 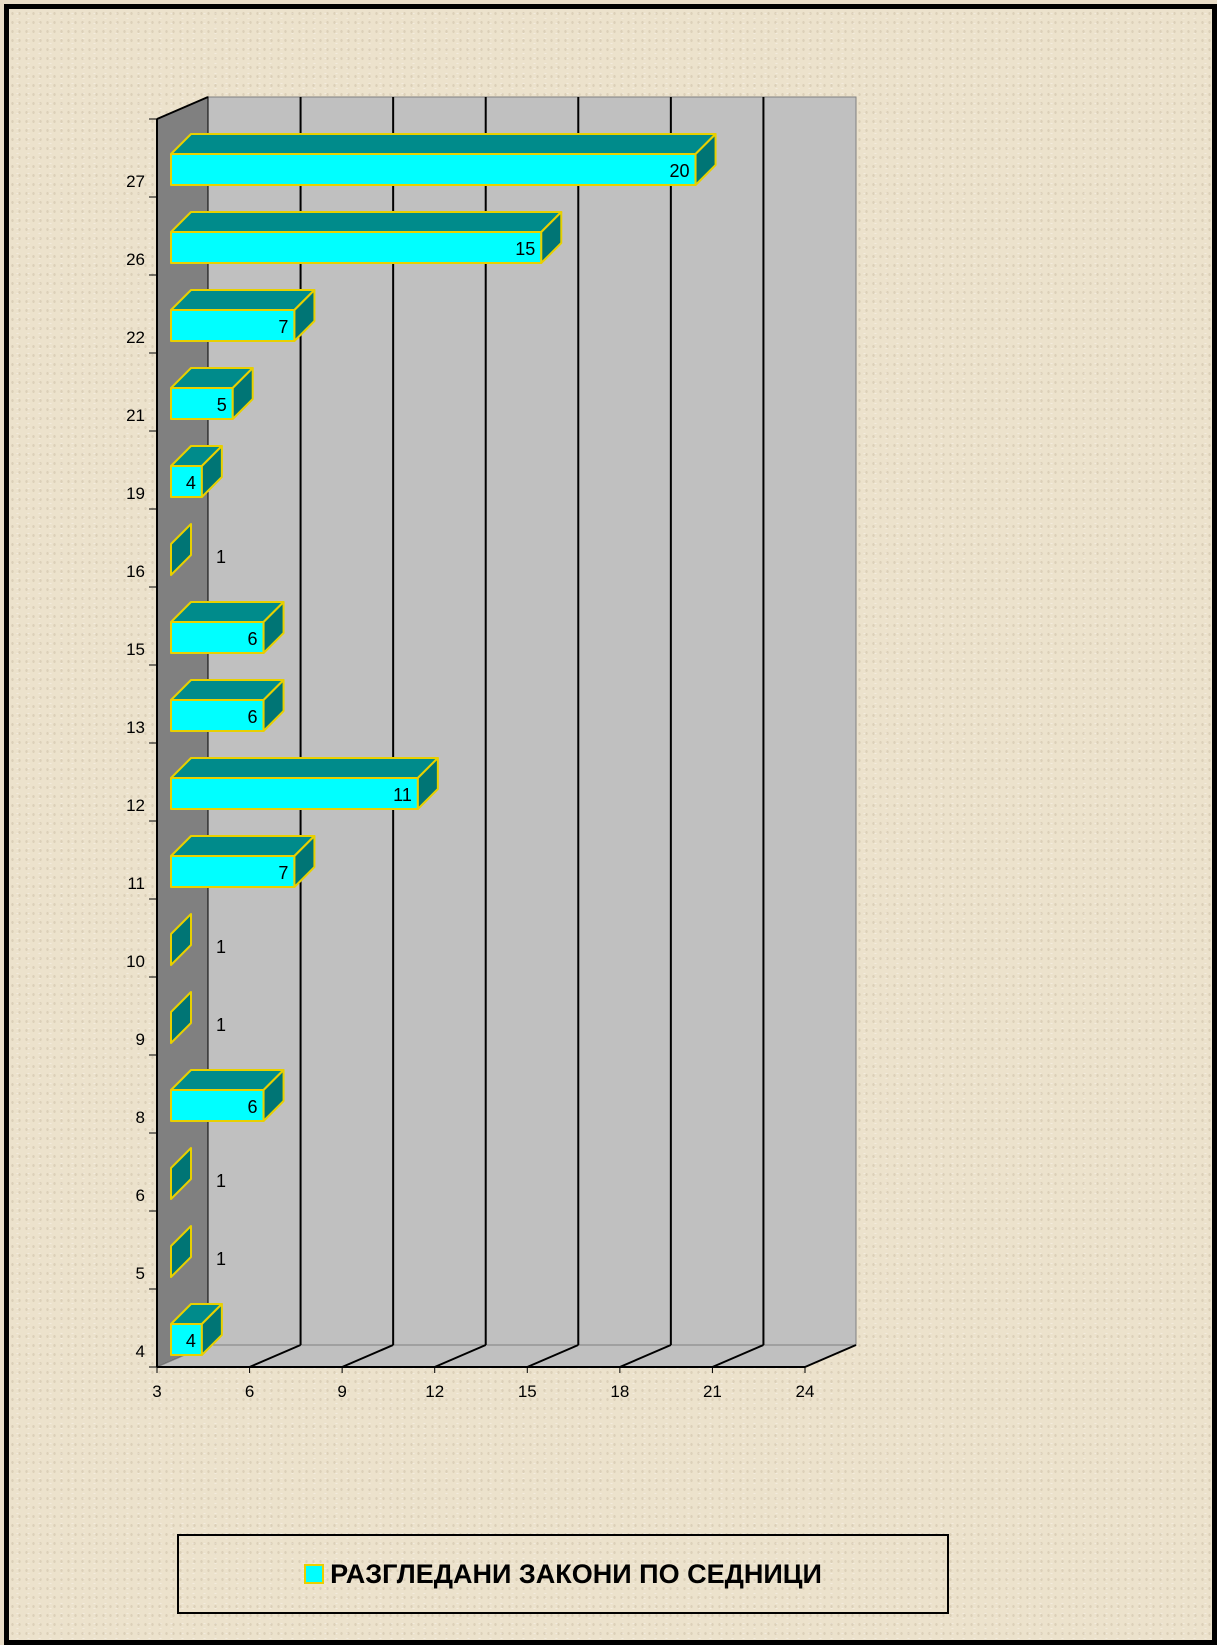 I want to click on axis-top-depth-line, so click(x=182, y=108).